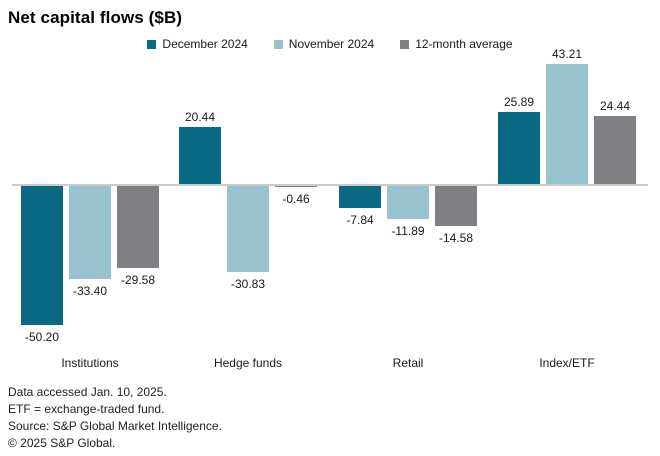  Describe the element at coordinates (408, 363) in the screenshot. I see `category-label-retail: Retail` at that location.